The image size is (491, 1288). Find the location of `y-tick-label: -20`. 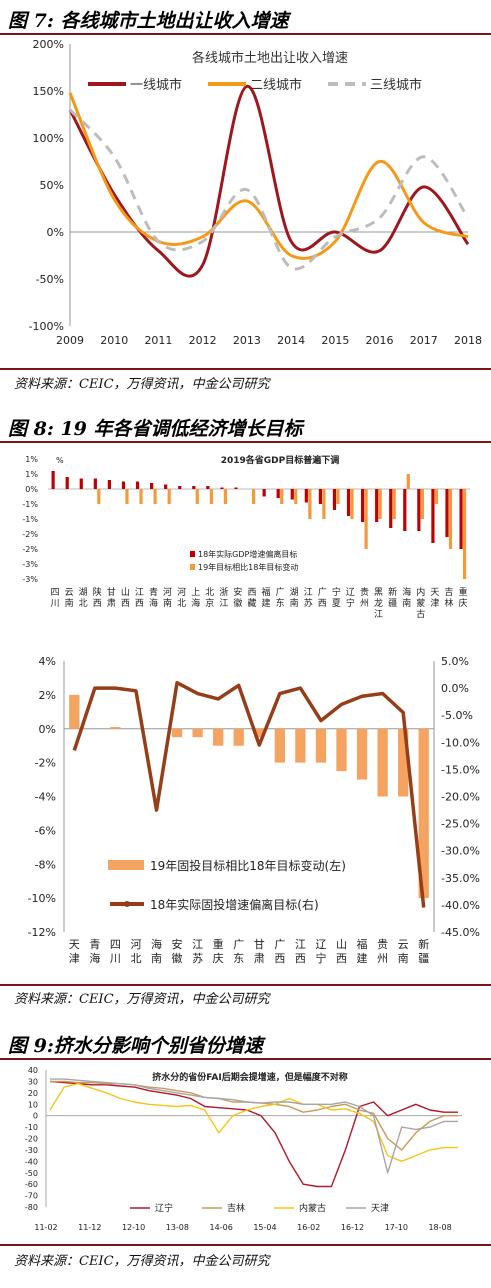

y-tick-label: -20 is located at coordinates (31, 1139).